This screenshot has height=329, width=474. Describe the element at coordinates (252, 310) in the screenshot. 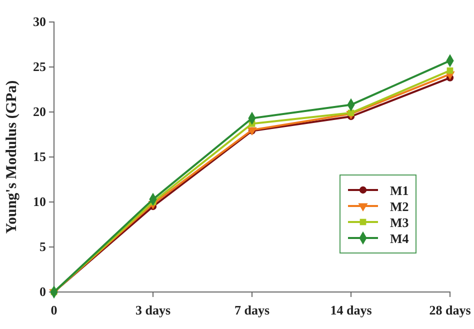

I see `x-tick-label: 7 days` at that location.